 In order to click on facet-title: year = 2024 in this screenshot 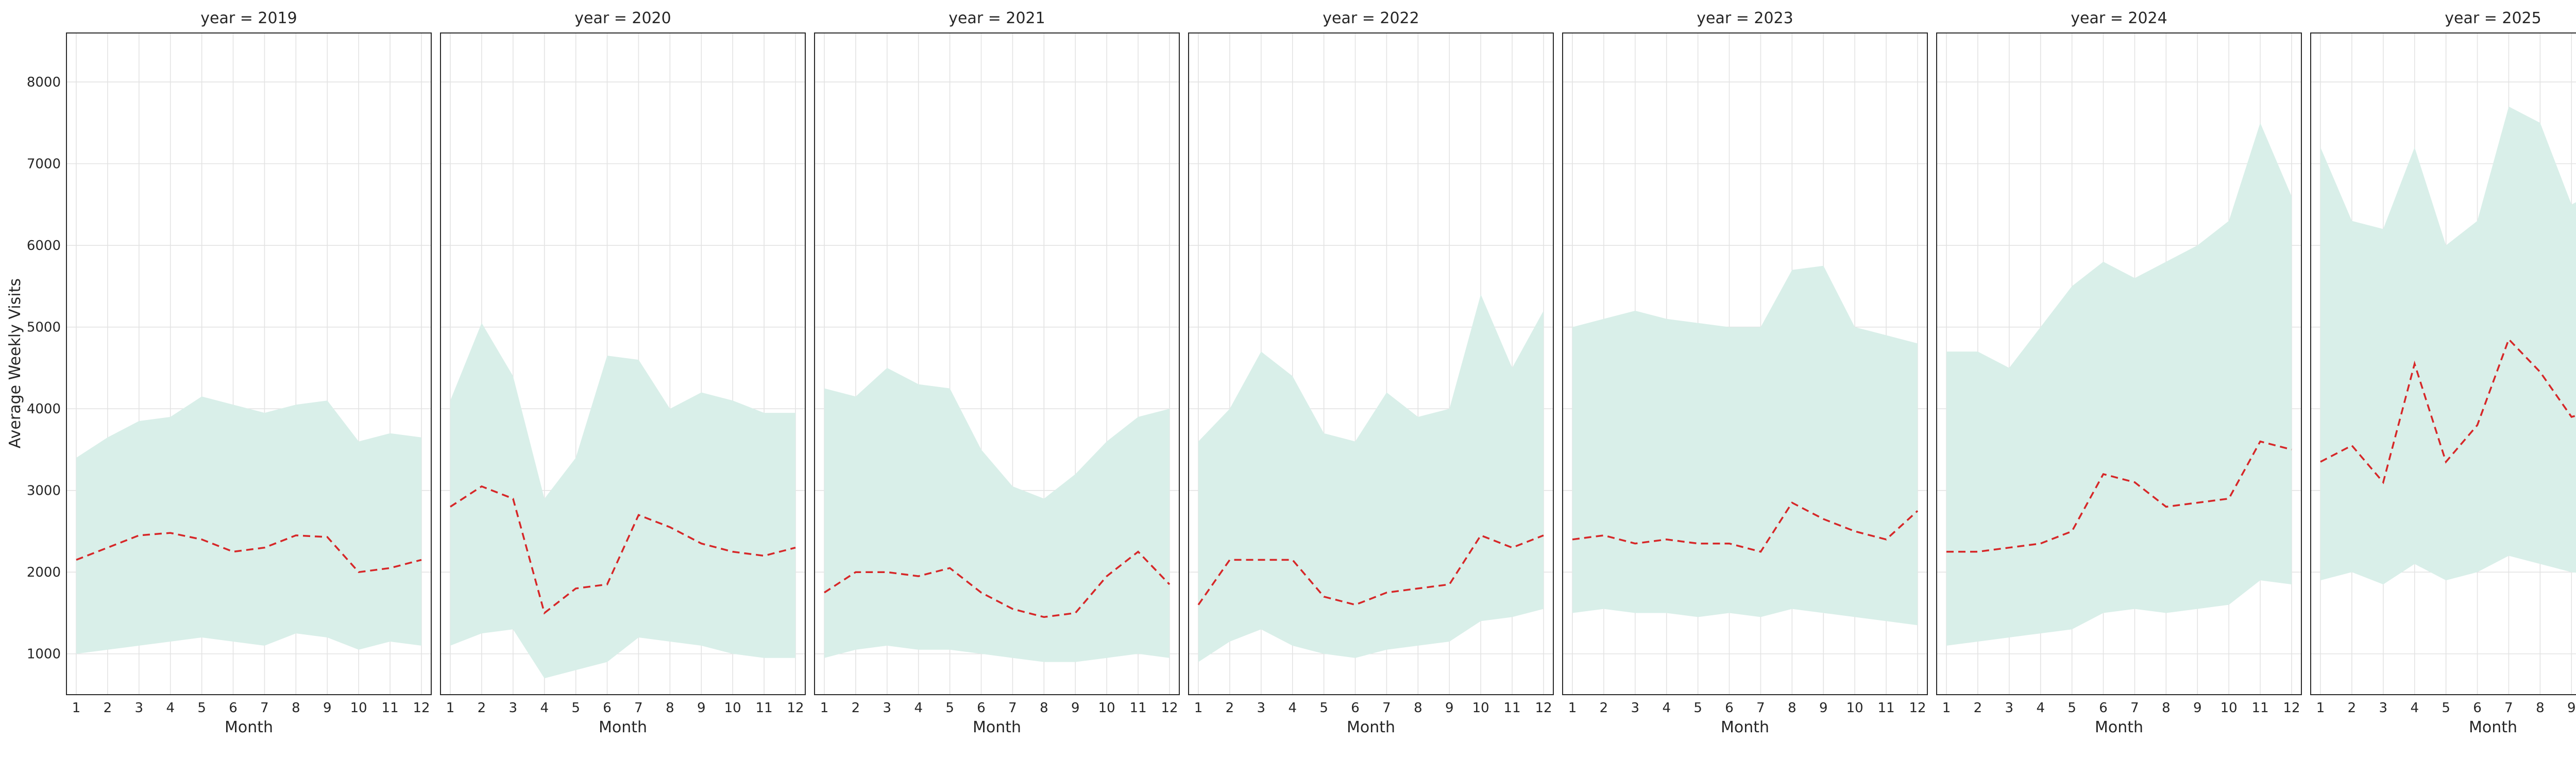, I will do `click(2119, 18)`.